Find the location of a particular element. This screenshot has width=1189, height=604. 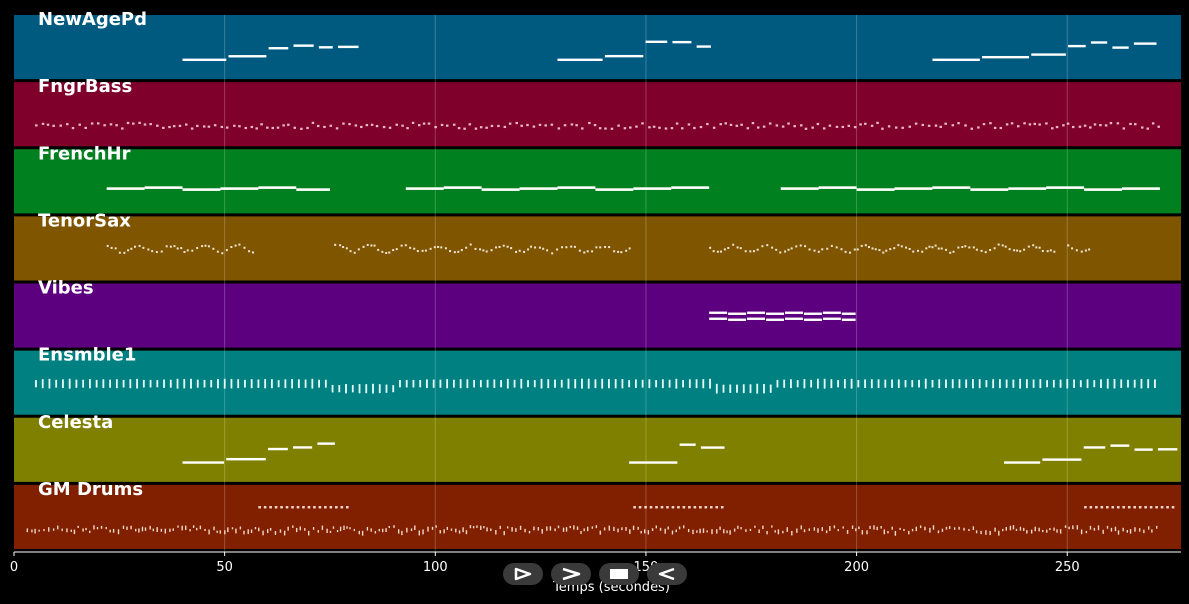

track-label: Vibes is located at coordinates (66, 288).